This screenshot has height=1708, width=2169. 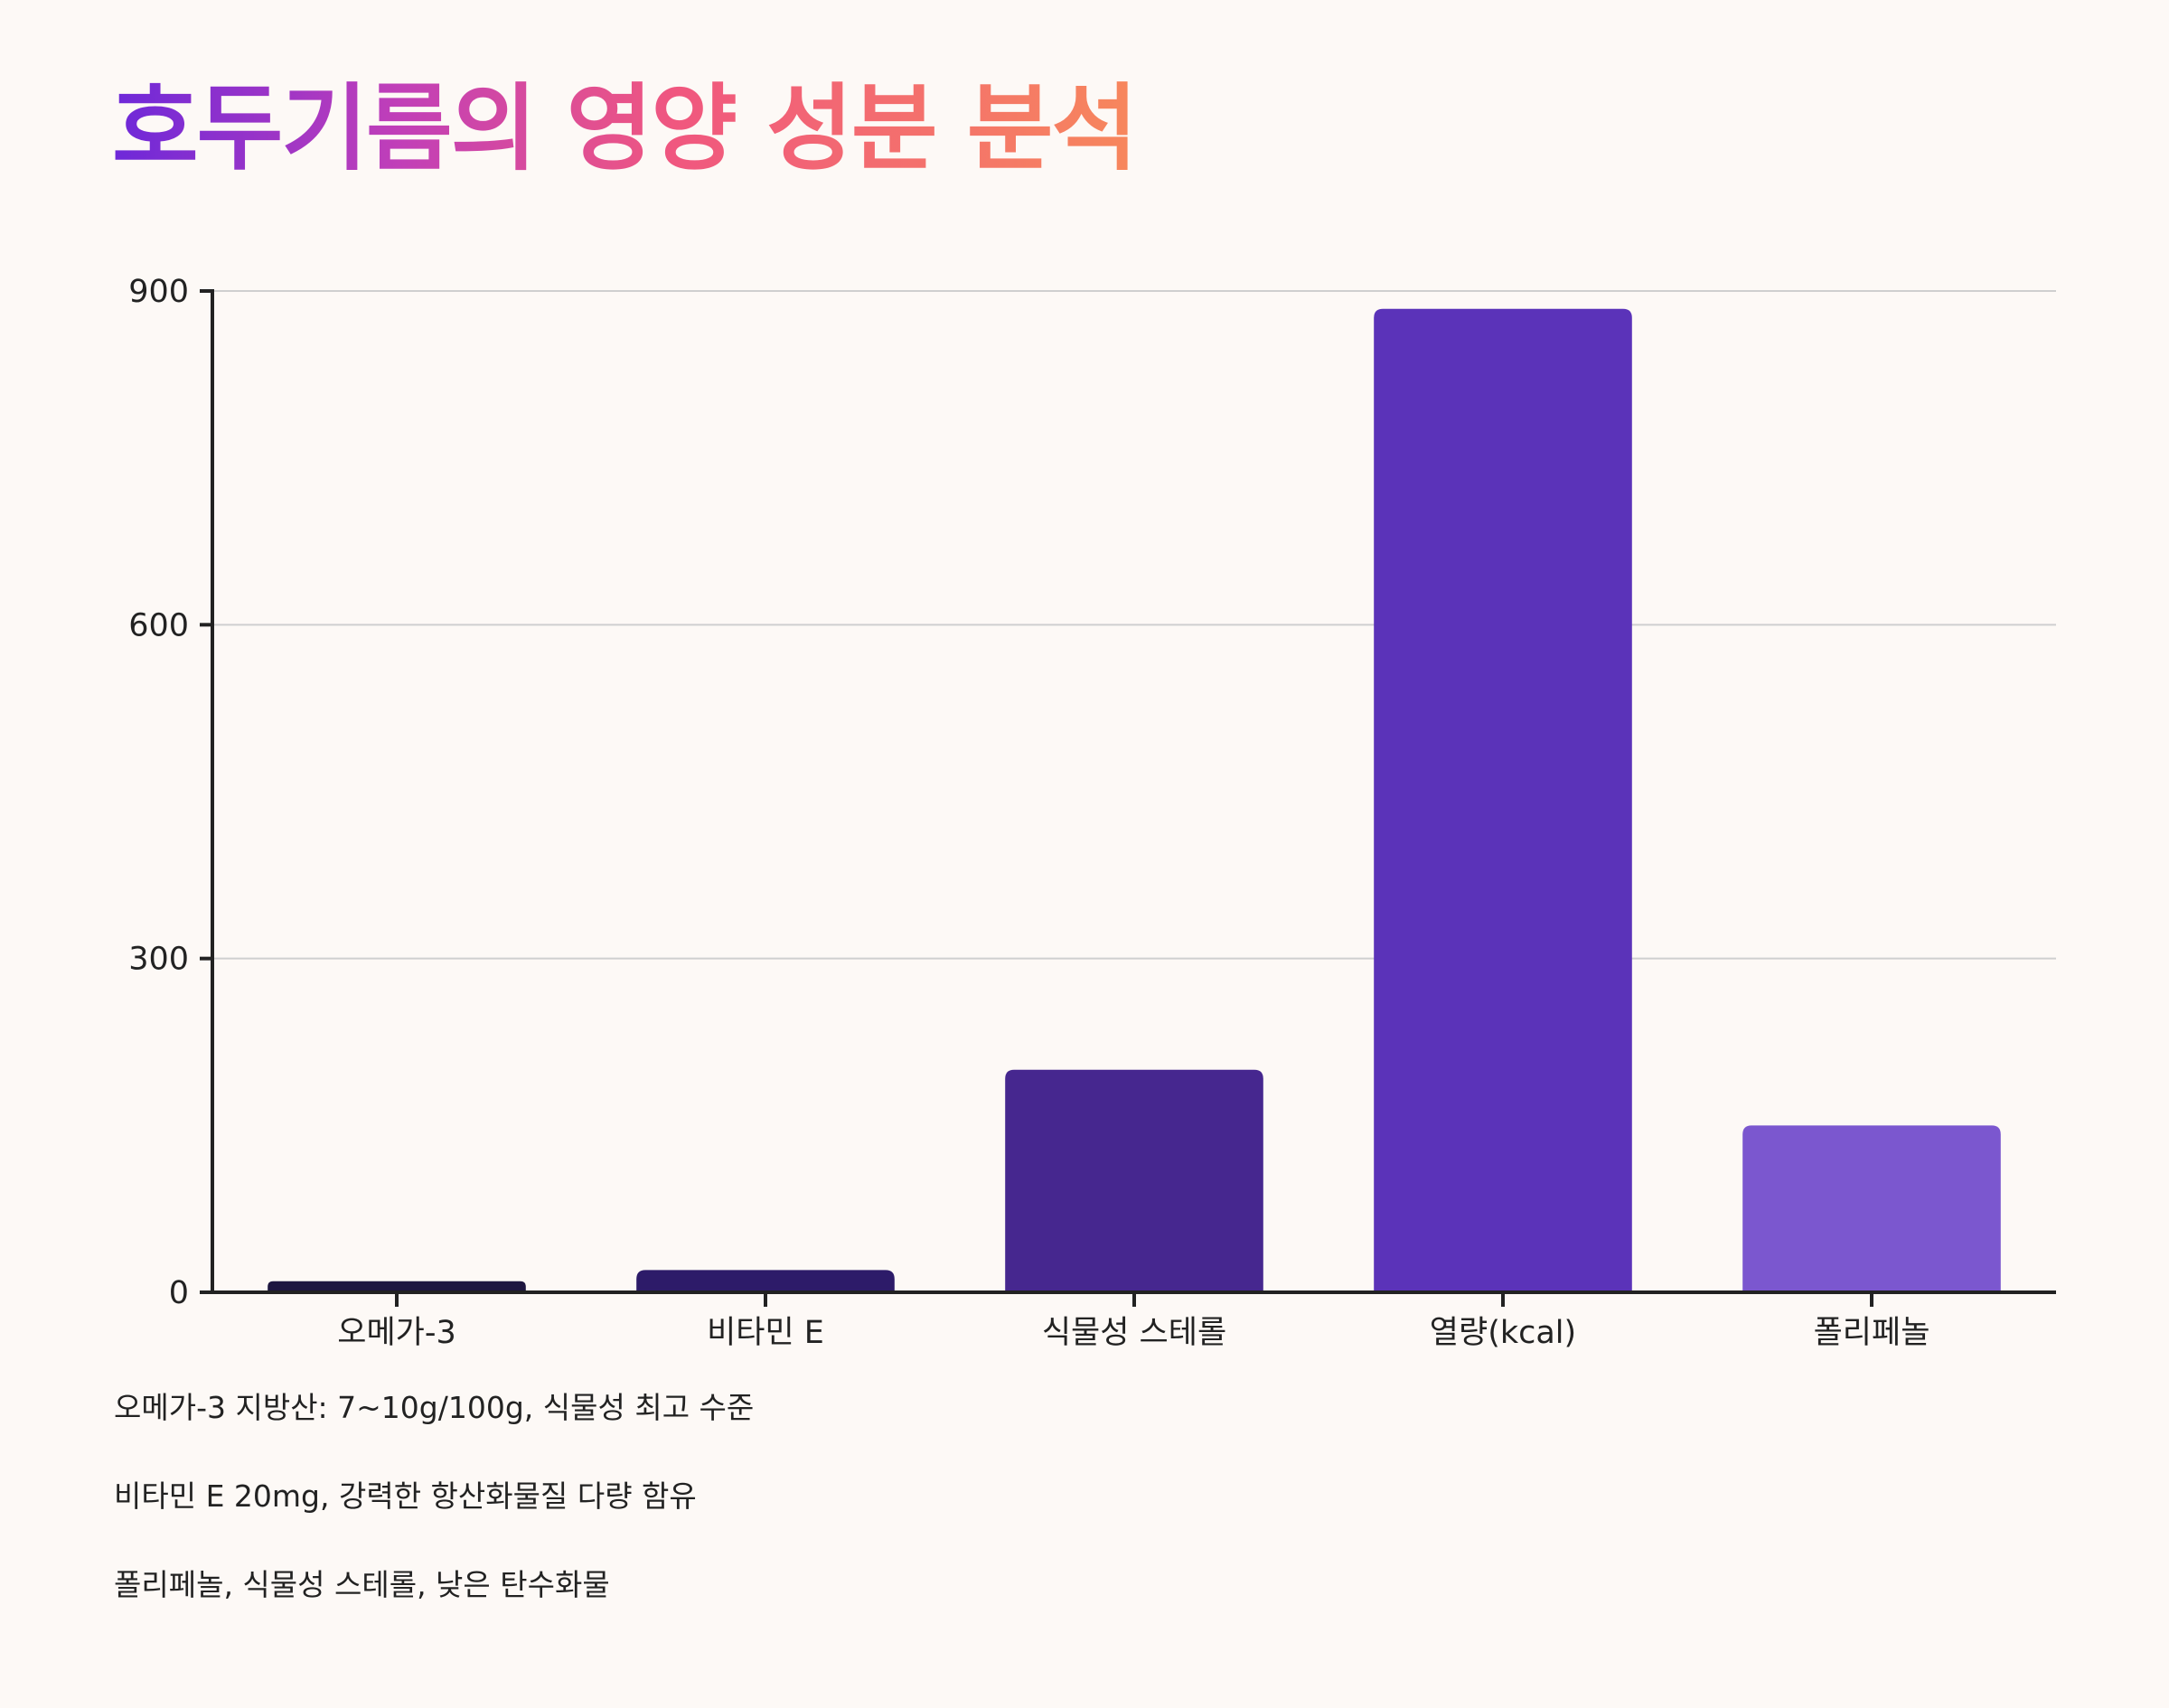 I want to click on y-tick-label: 300, so click(x=158, y=960).